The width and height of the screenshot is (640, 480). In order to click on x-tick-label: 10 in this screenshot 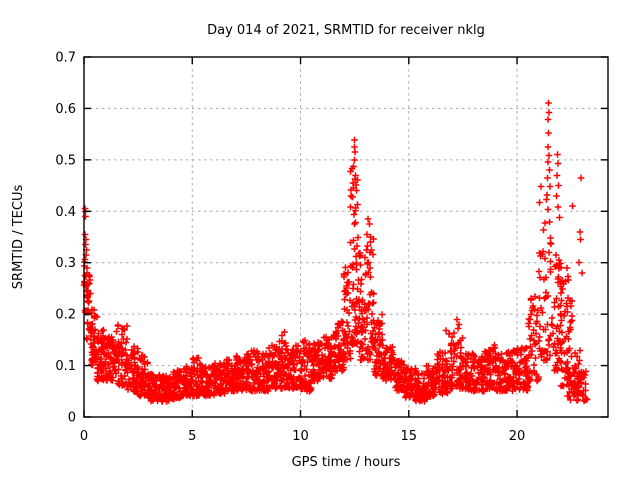, I will do `click(300, 436)`.